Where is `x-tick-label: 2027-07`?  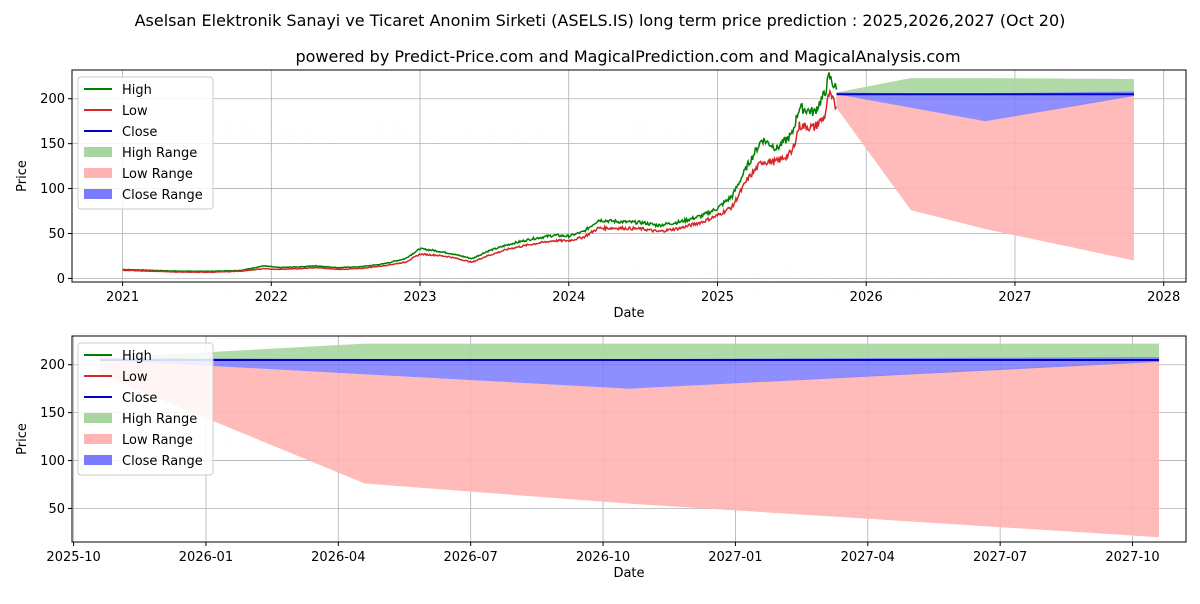 x-tick-label: 2027-07 is located at coordinates (1000, 557).